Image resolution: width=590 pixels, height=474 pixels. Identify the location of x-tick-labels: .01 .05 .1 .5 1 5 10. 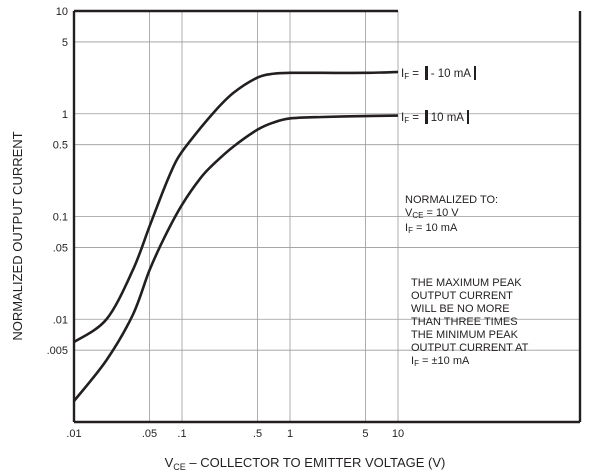
(235, 434).